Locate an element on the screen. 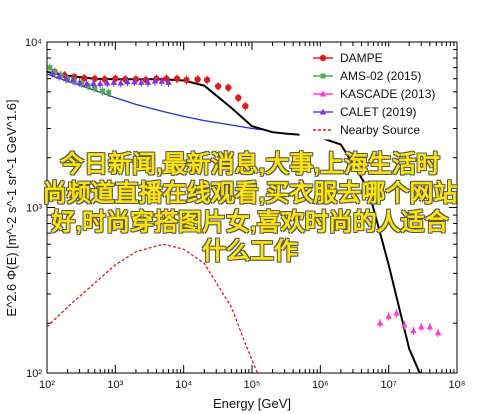 This screenshot has height=414, width=500. x-tick-label: 10⁸ is located at coordinates (457, 385).